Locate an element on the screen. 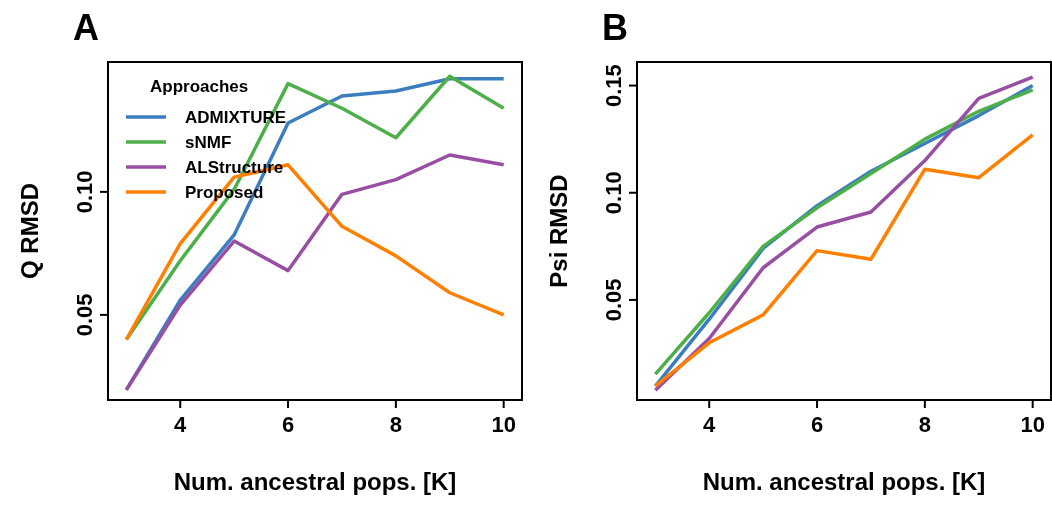 This screenshot has width=1052, height=510. chart-title: A is located at coordinates (86, 27).